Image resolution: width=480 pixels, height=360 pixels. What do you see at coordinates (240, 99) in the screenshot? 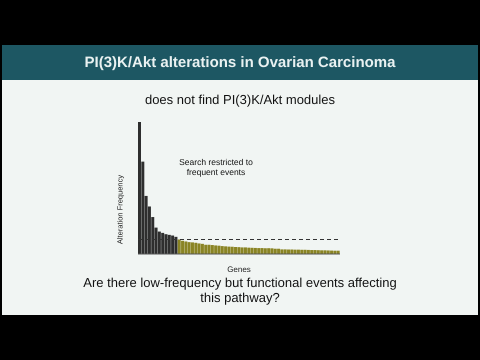
I see `chart-subtitle: does not find PI(3)K/Akt modules` at bounding box center [240, 99].